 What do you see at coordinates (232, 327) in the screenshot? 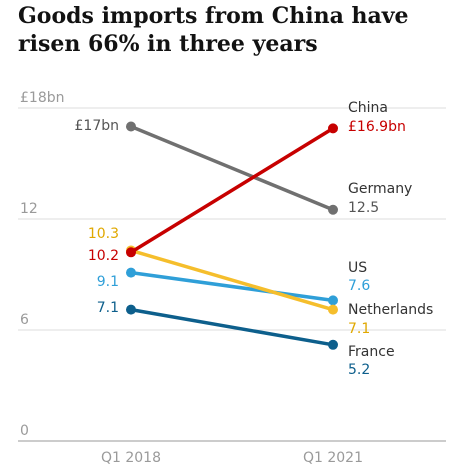
I see `series-line-france` at bounding box center [232, 327].